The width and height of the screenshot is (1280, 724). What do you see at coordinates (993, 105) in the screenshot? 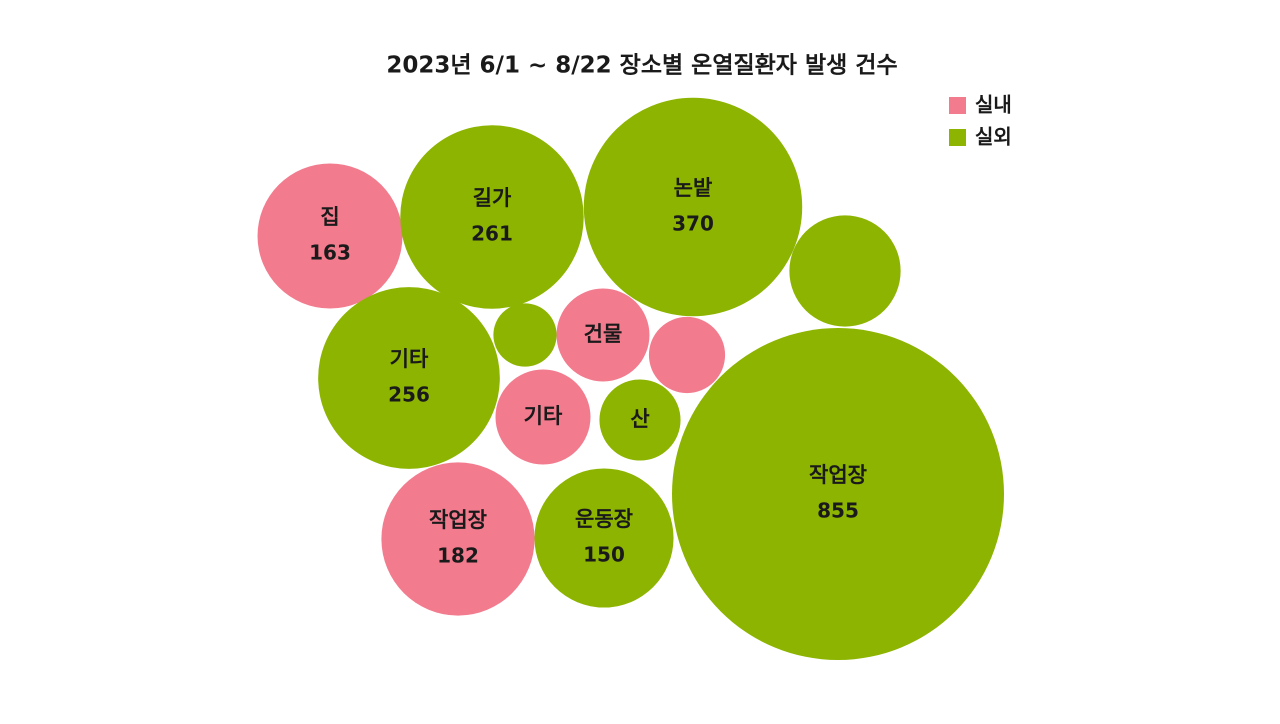
I see `legend-label: 실내` at bounding box center [993, 105].